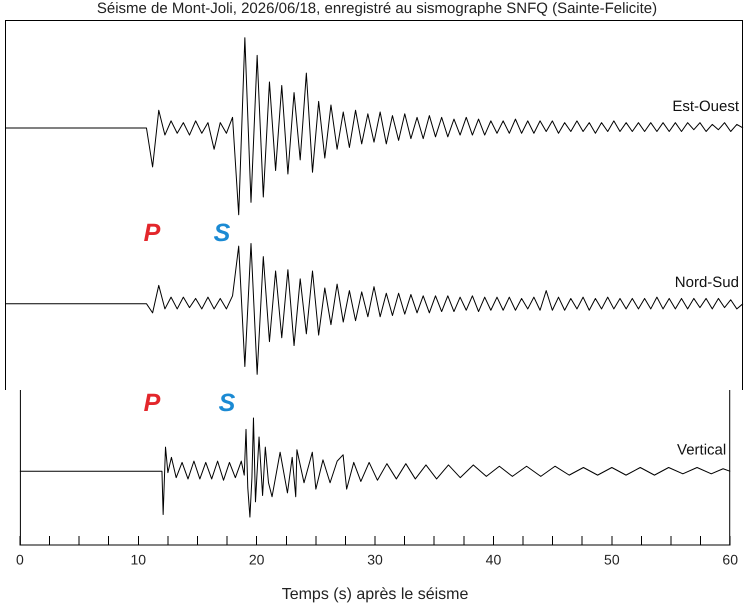 This screenshot has height=604, width=754. What do you see at coordinates (138, 559) in the screenshot?
I see `x-tick-label: 10` at bounding box center [138, 559].